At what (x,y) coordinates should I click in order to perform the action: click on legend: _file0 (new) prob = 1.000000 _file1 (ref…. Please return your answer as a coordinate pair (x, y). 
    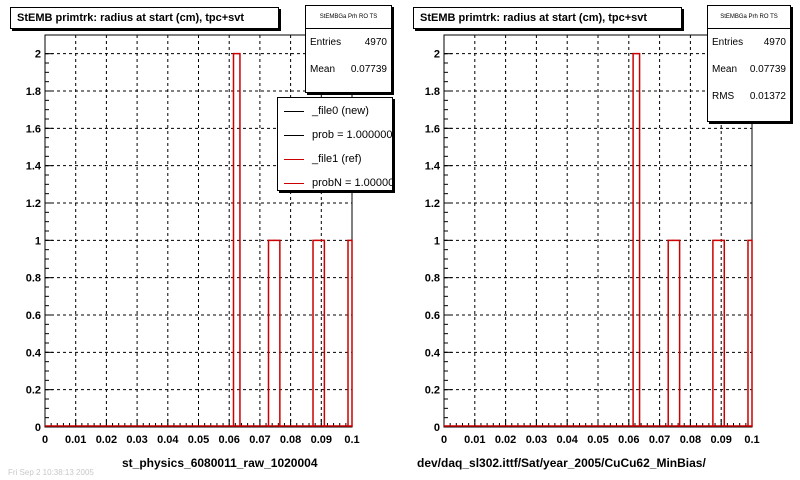
    Looking at the image, I should click on (335, 144).